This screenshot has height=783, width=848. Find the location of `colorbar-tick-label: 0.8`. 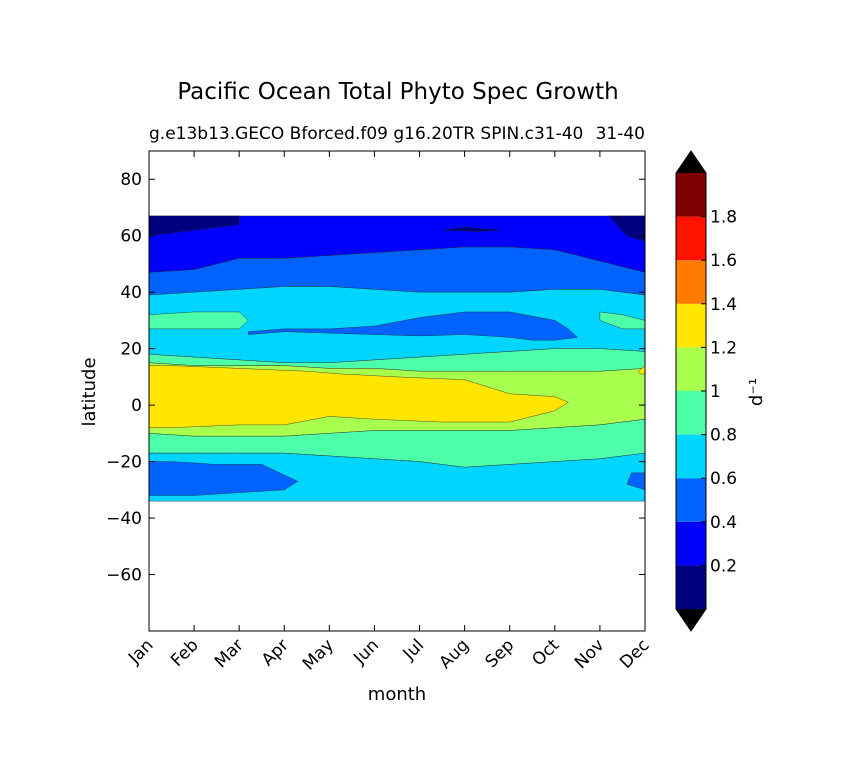

colorbar-tick-label: 0.8 is located at coordinates (723, 436).